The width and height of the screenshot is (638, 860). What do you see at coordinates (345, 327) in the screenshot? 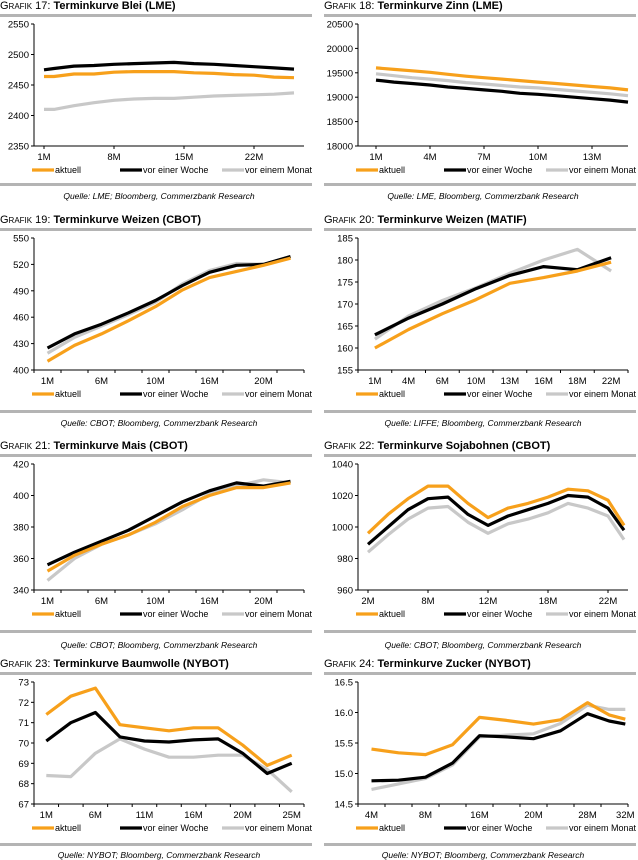
I see `y-tick-label: 165` at bounding box center [345, 327].